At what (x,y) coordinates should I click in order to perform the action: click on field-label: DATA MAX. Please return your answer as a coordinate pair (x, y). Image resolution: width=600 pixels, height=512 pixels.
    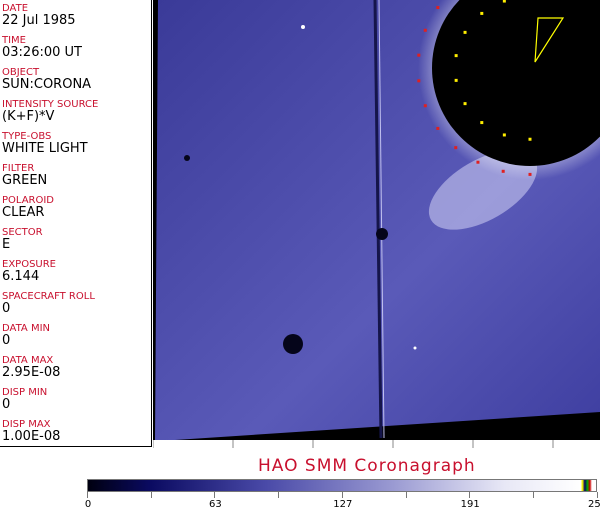
    Looking at the image, I should click on (28, 360).